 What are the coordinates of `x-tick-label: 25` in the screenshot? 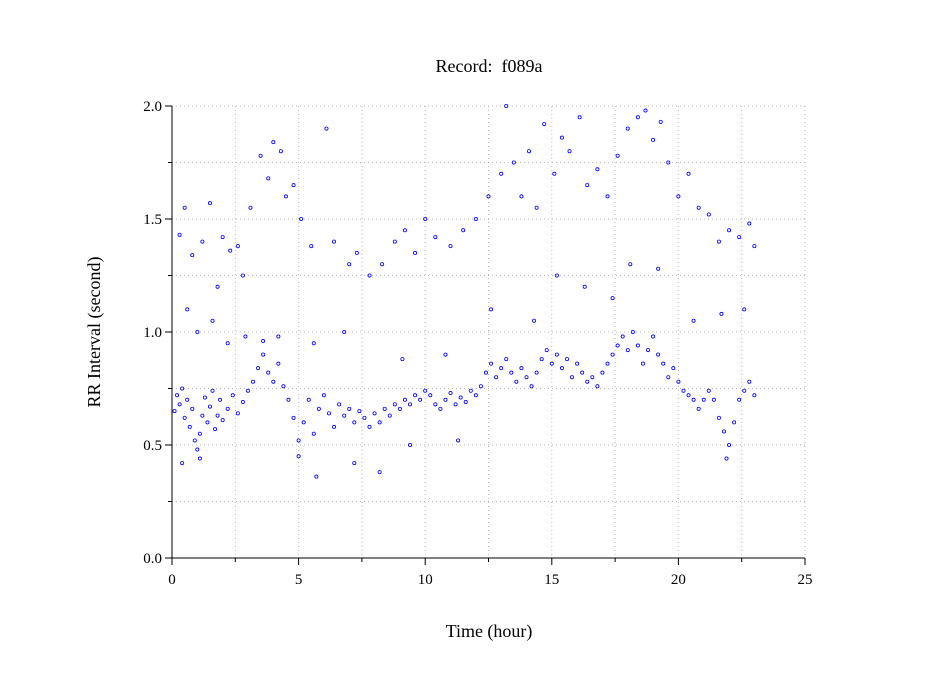 It's located at (805, 580).